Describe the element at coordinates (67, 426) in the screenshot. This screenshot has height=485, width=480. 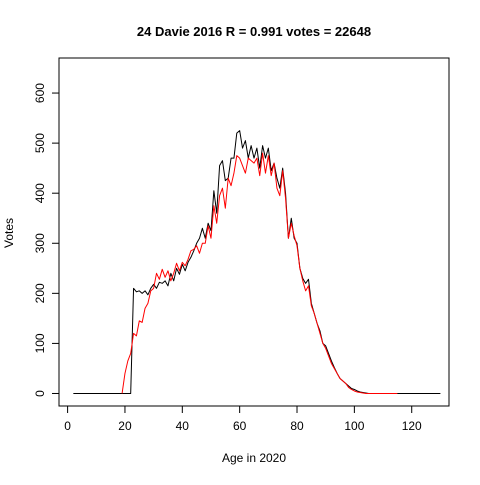
I see `x-tick-label: 0` at that location.